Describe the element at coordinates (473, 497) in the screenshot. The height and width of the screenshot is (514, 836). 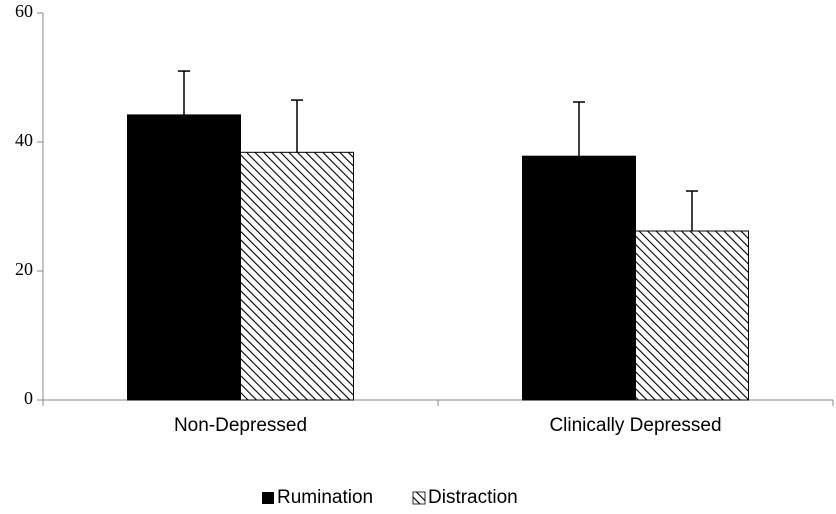
I see `legend-label: Distraction` at that location.